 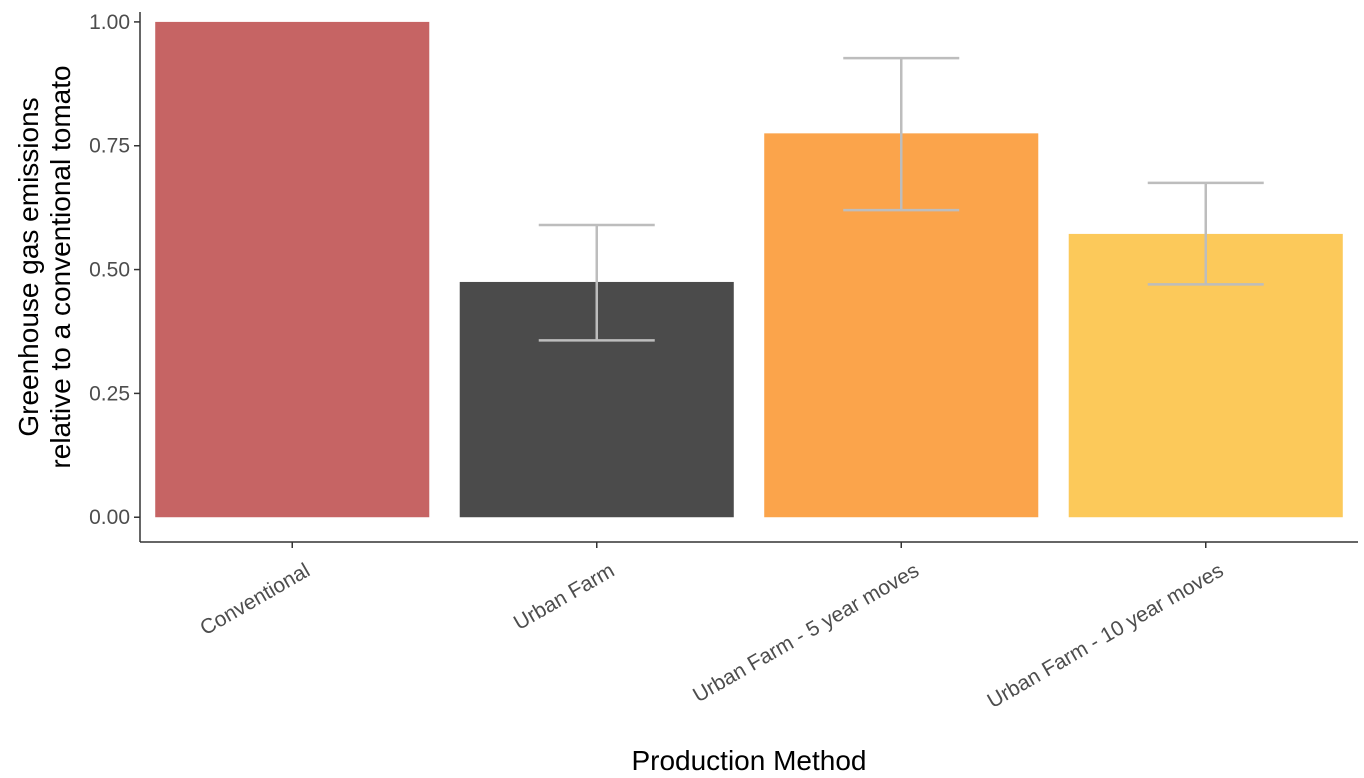 I want to click on x-tick-label: Urban Farm - 10 year moves, so click(x=1105, y=636).